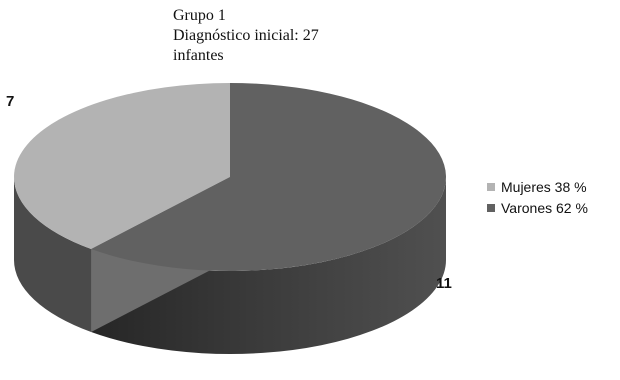 The image size is (620, 380). Describe the element at coordinates (53, 255) in the screenshot. I see `side-wall-mujeres` at that location.